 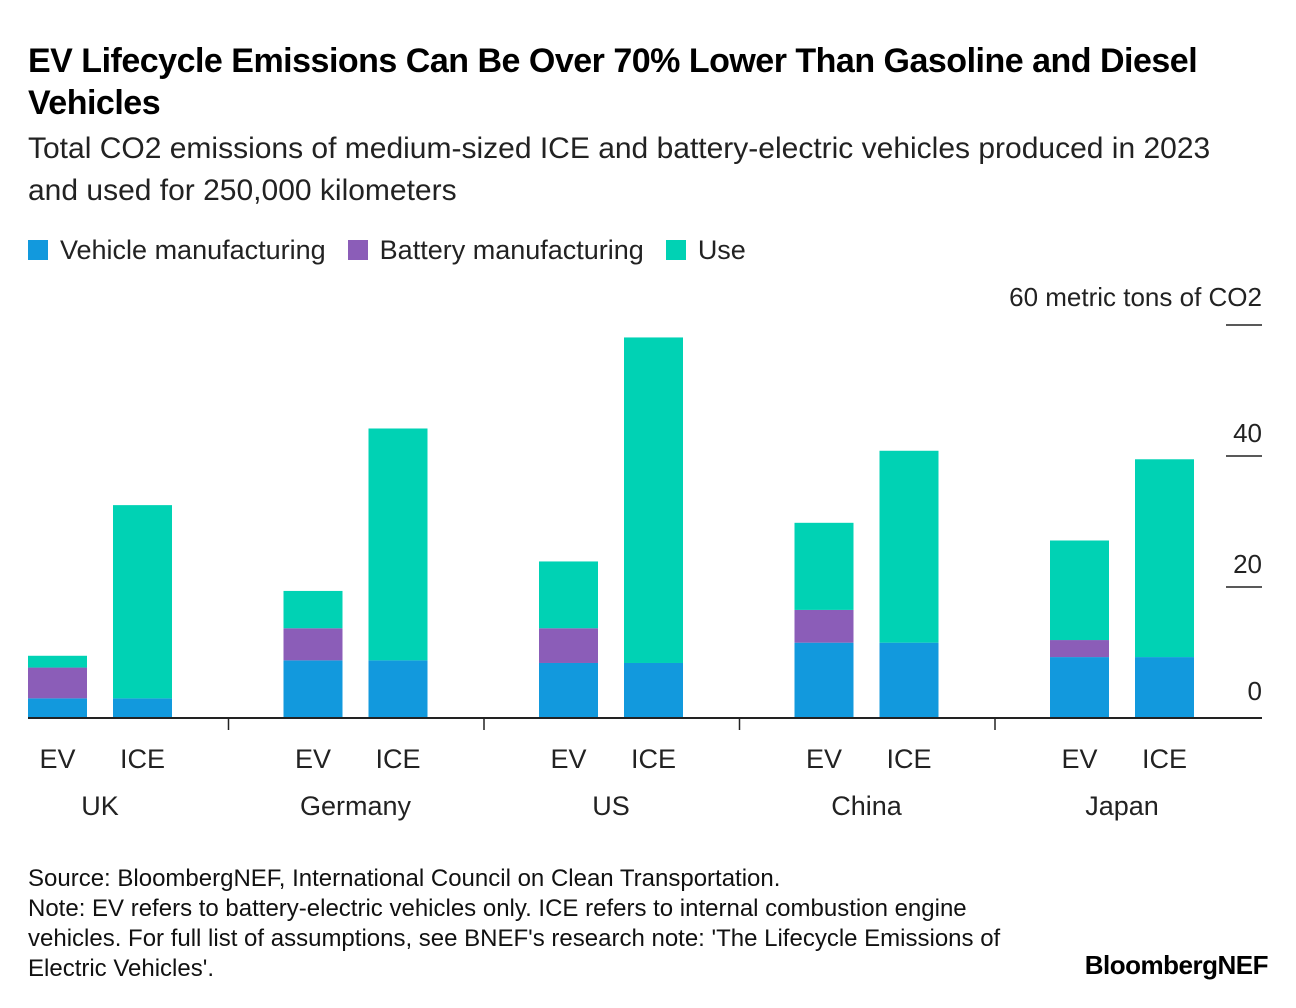 What do you see at coordinates (653, 500) in the screenshot?
I see `bar-us-ice-use` at bounding box center [653, 500].